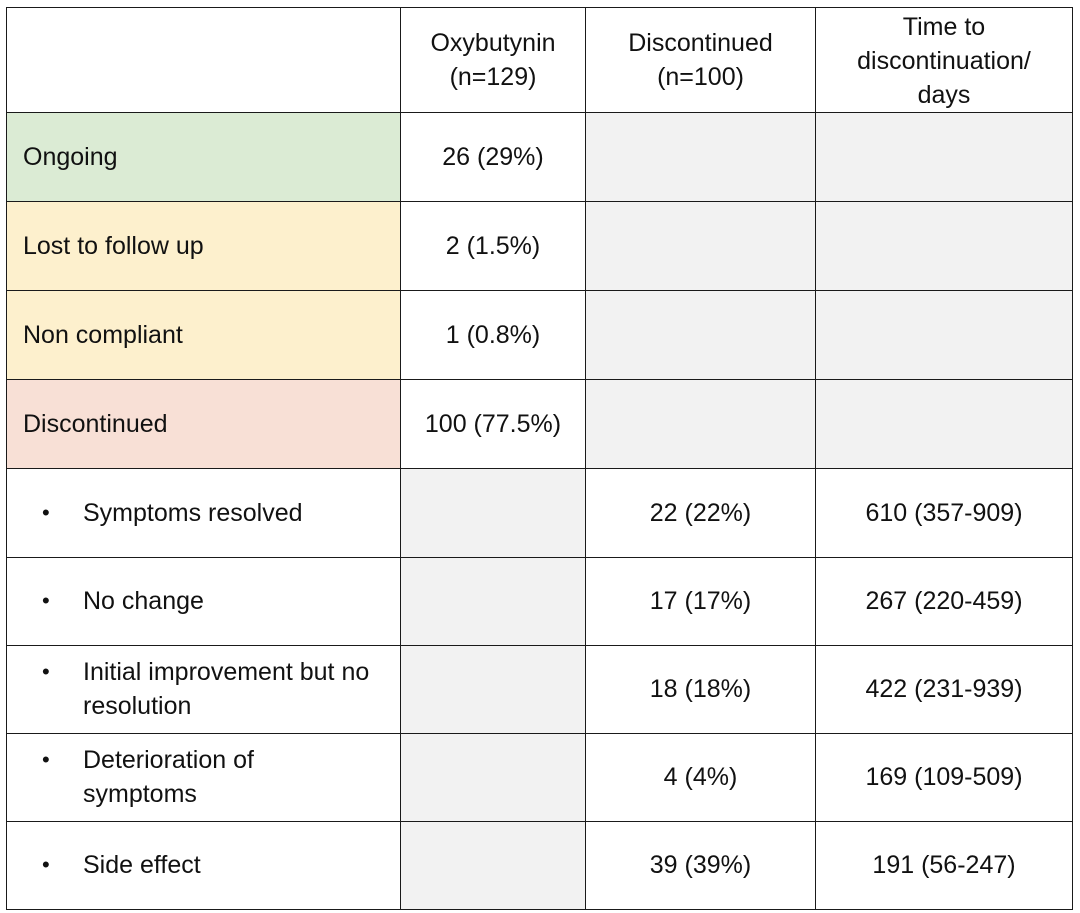 The width and height of the screenshot is (1080, 913). I want to click on discontinued-value: 4 (4%), so click(700, 777).